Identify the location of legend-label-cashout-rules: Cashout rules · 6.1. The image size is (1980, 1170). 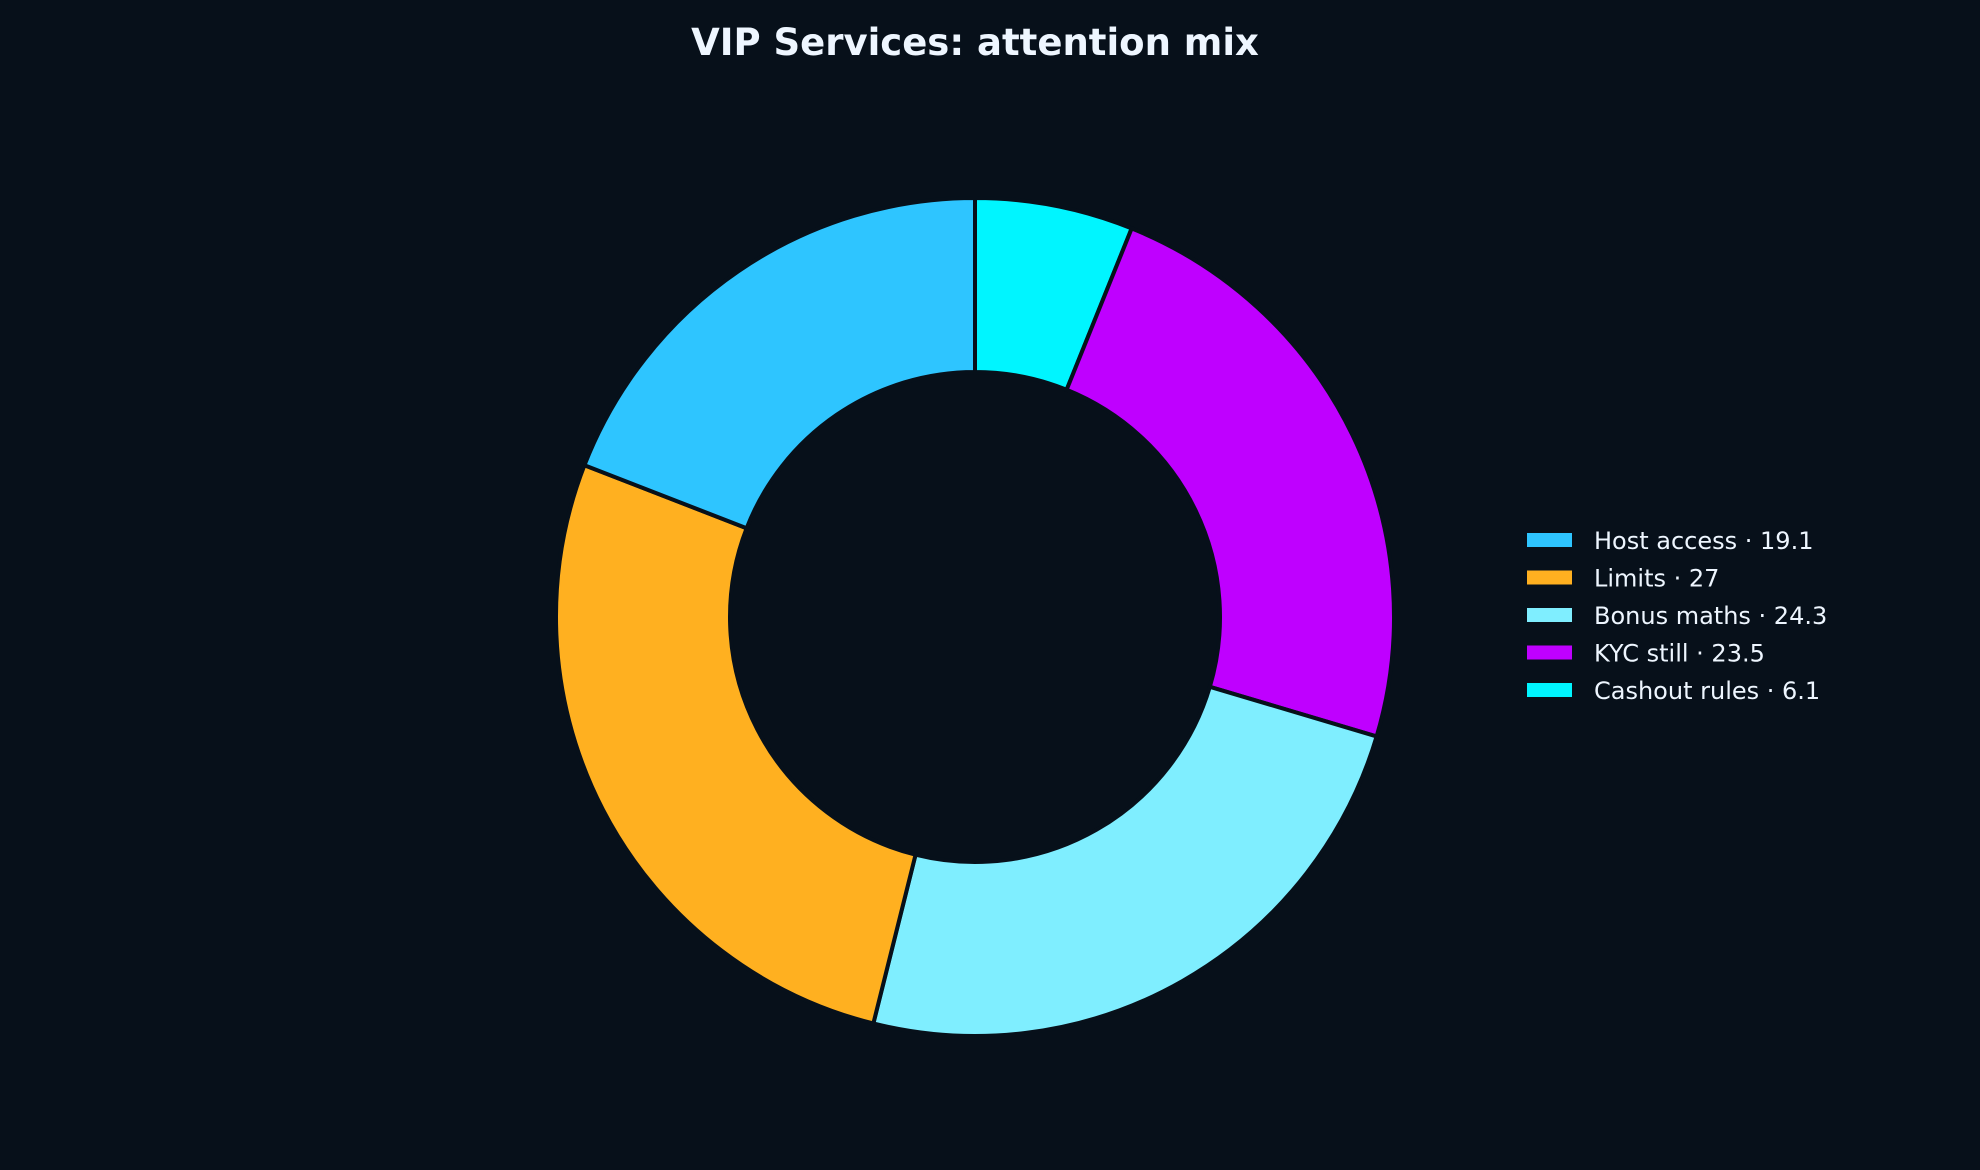
(1707, 691).